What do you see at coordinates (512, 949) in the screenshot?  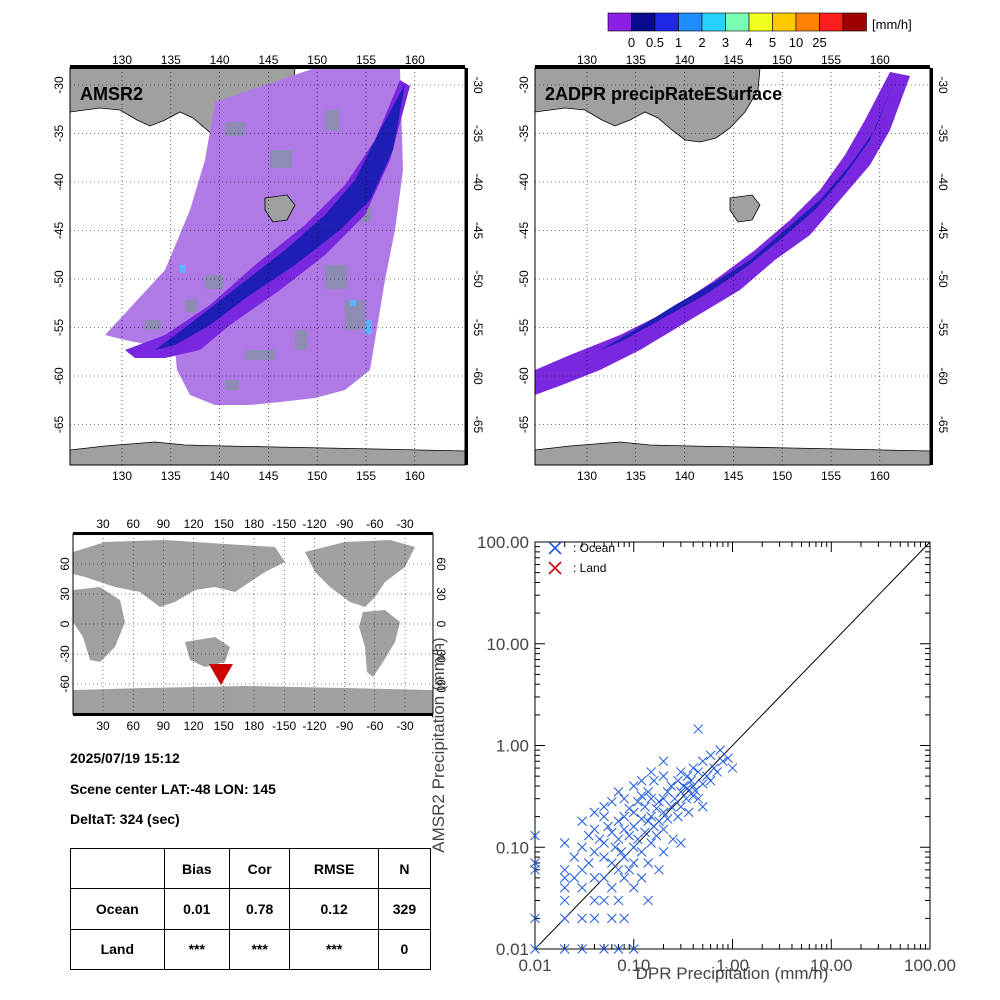 I see `y-tick-label: 0.01` at bounding box center [512, 949].